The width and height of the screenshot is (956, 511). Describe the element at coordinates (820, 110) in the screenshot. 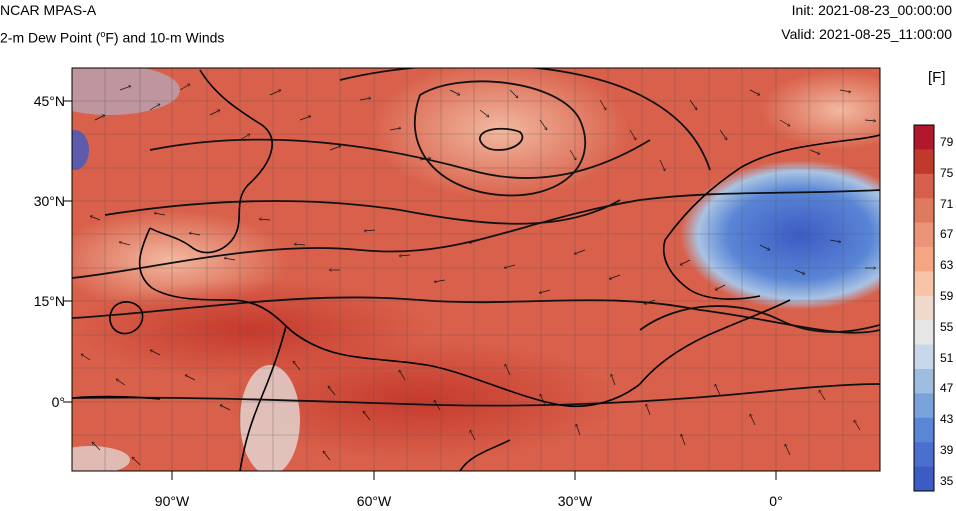

I see `lighter-region-europe` at that location.